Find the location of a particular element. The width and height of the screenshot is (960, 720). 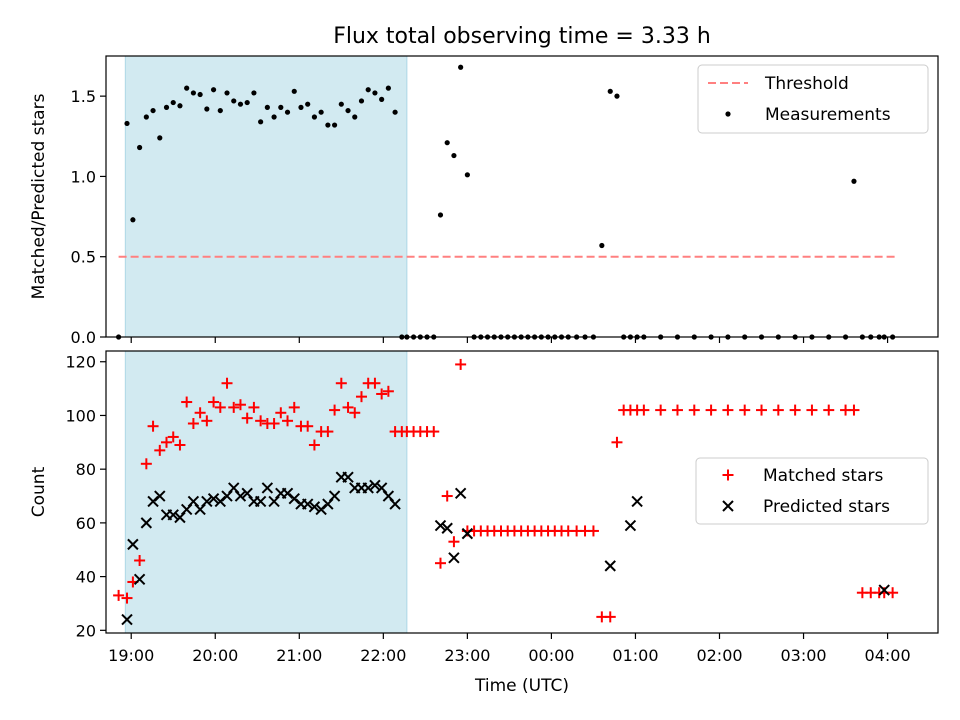

y-tick-label: 100 is located at coordinates (80, 415).